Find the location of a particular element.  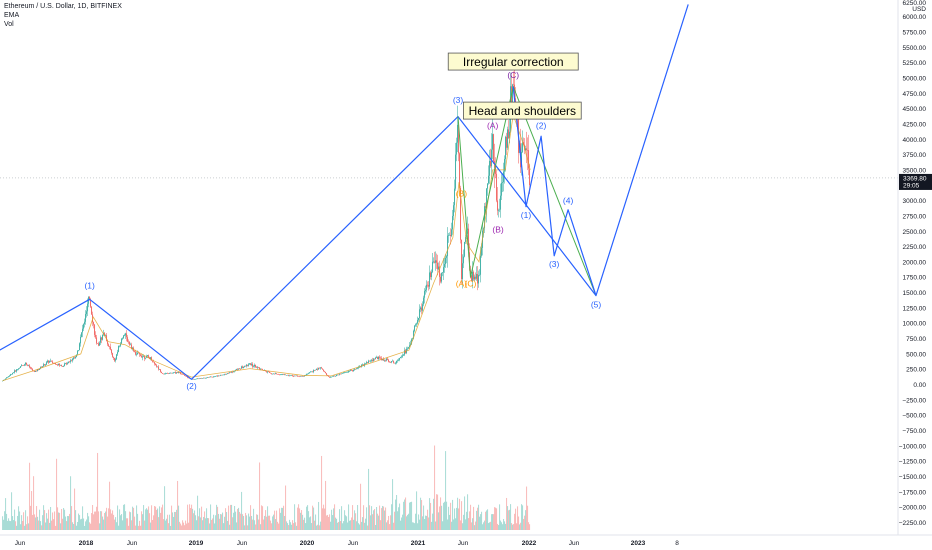

wave-label: (2) is located at coordinates (541, 125).